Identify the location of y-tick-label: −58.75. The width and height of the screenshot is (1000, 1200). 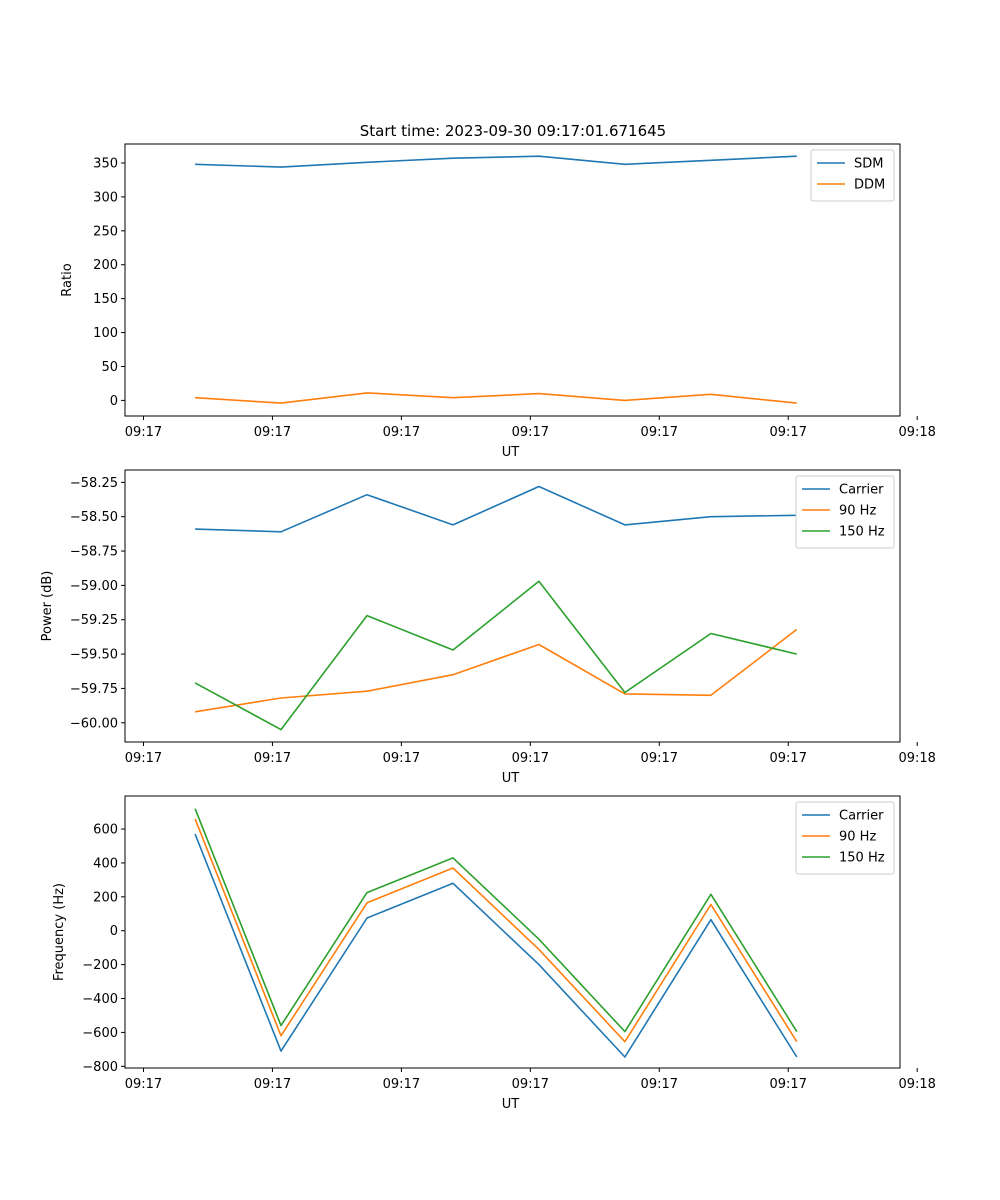
(94, 552).